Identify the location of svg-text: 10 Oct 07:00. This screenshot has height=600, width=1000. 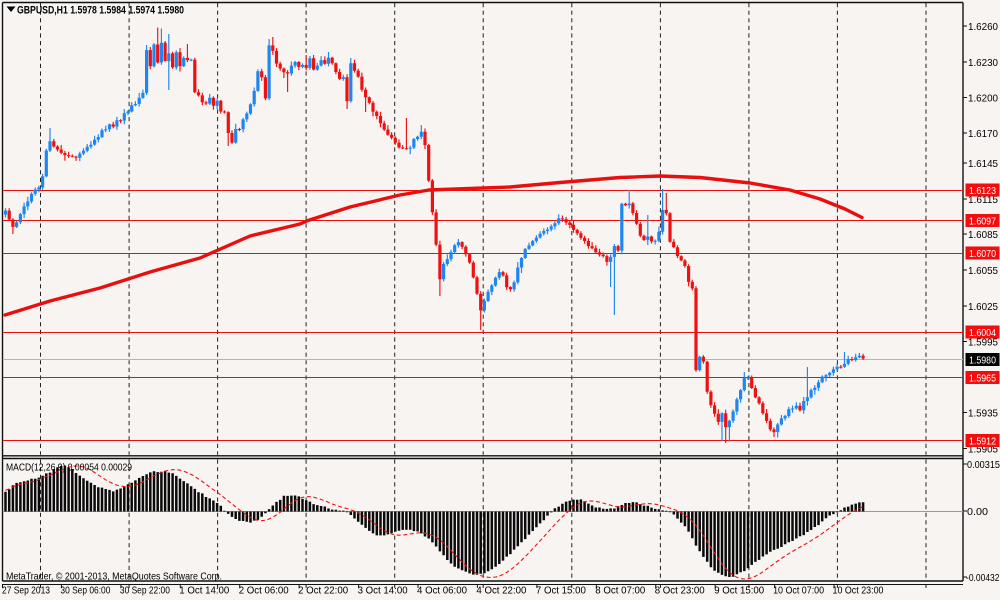
(798, 591).